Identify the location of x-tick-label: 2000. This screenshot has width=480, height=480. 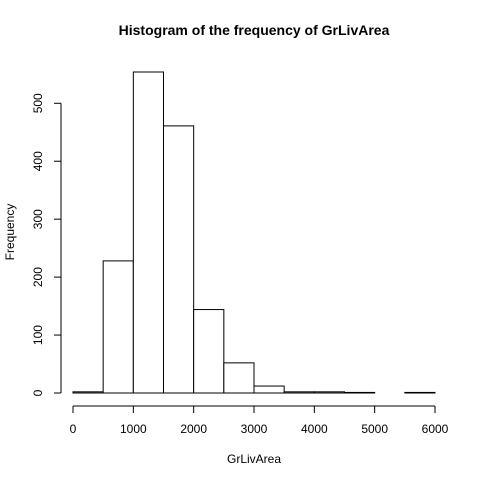
(193, 429).